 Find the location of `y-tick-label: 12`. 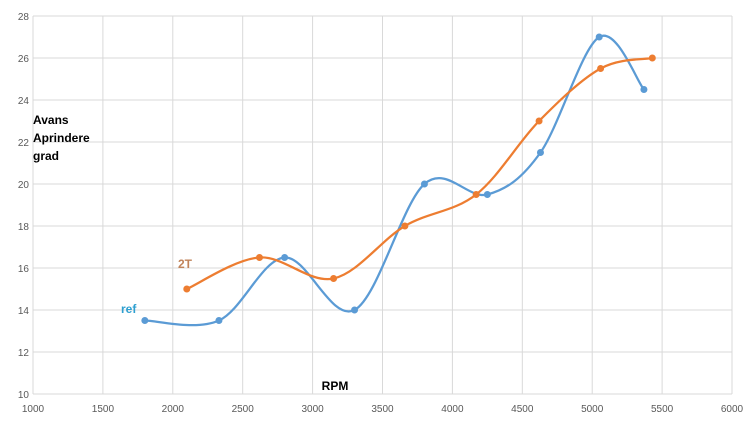

y-tick-label: 12 is located at coordinates (24, 353).